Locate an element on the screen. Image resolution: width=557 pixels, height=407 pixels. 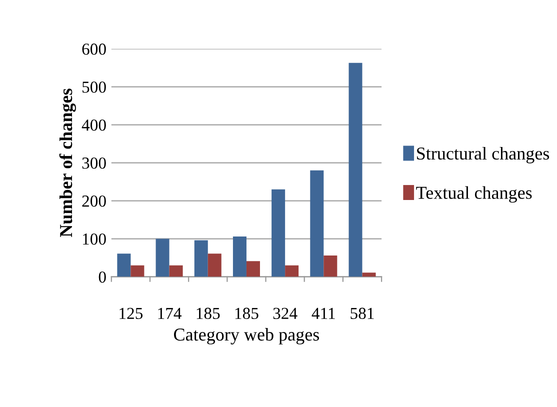
x-tick-label: 125 is located at coordinates (131, 314).